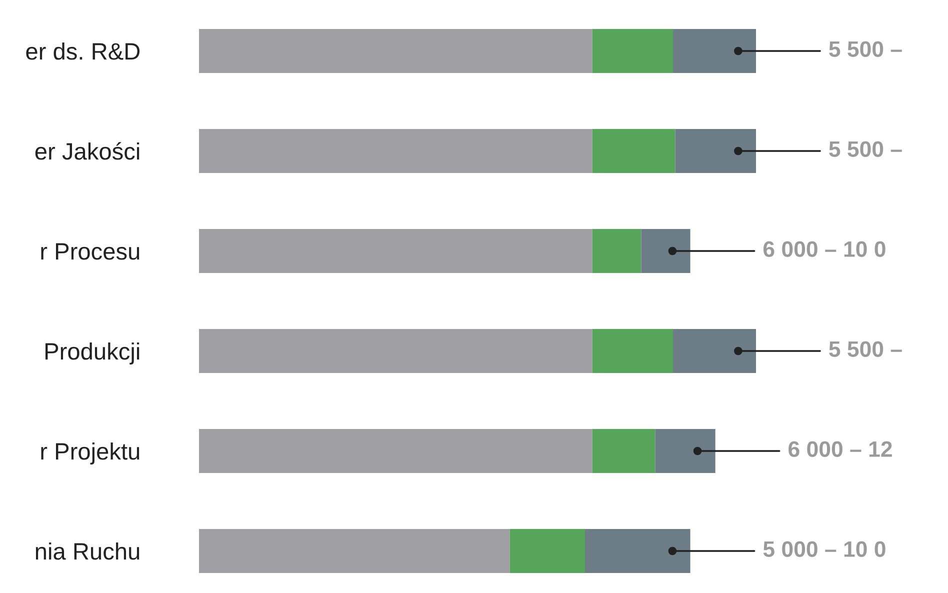 The image size is (948, 593). I want to click on text: 6 000 – 12, so click(840, 449).